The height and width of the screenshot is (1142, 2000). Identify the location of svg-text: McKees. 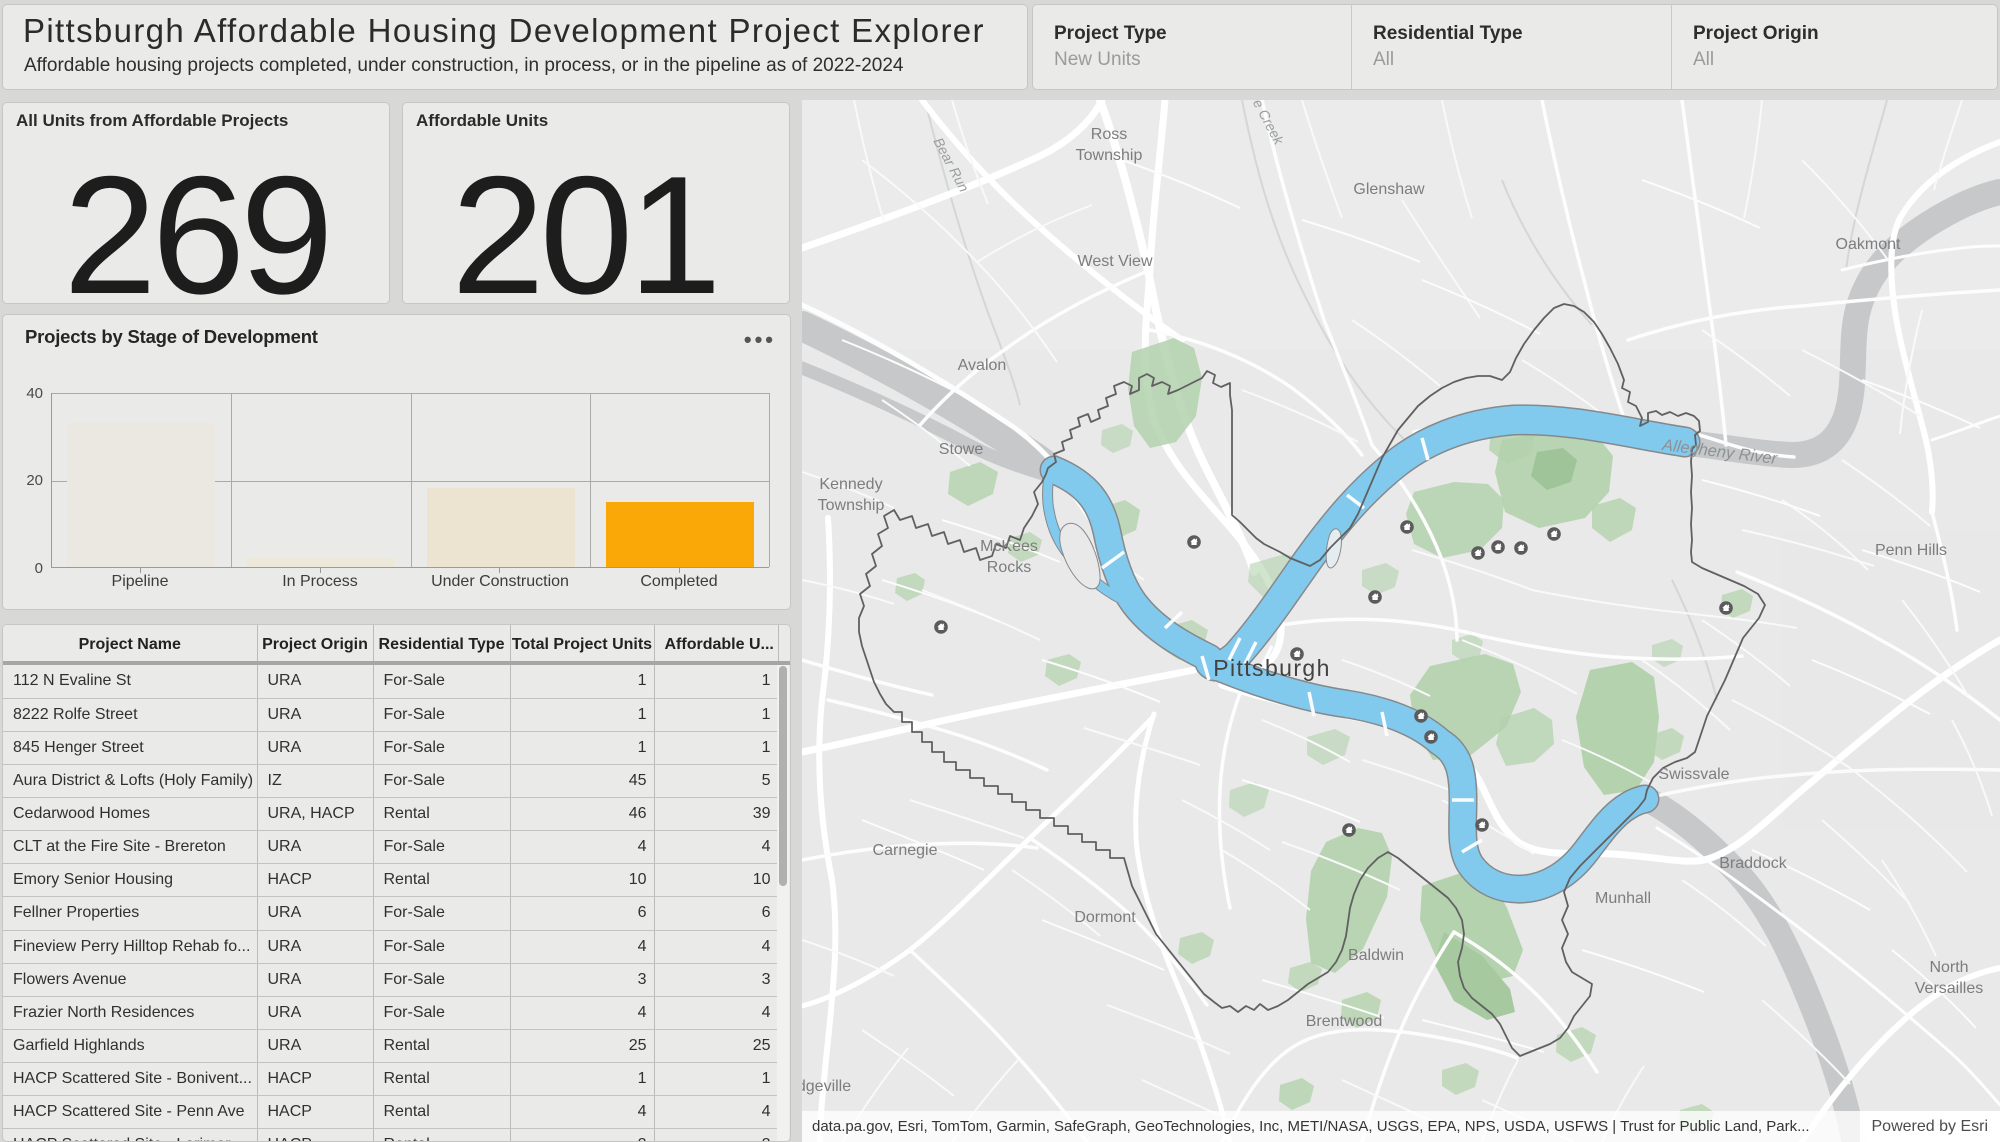
(1009, 546).